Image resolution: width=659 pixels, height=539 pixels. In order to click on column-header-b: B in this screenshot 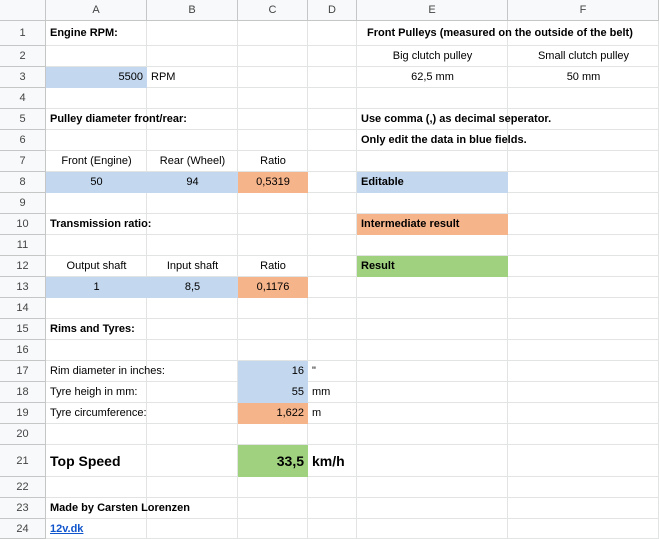, I will do `click(192, 10)`.